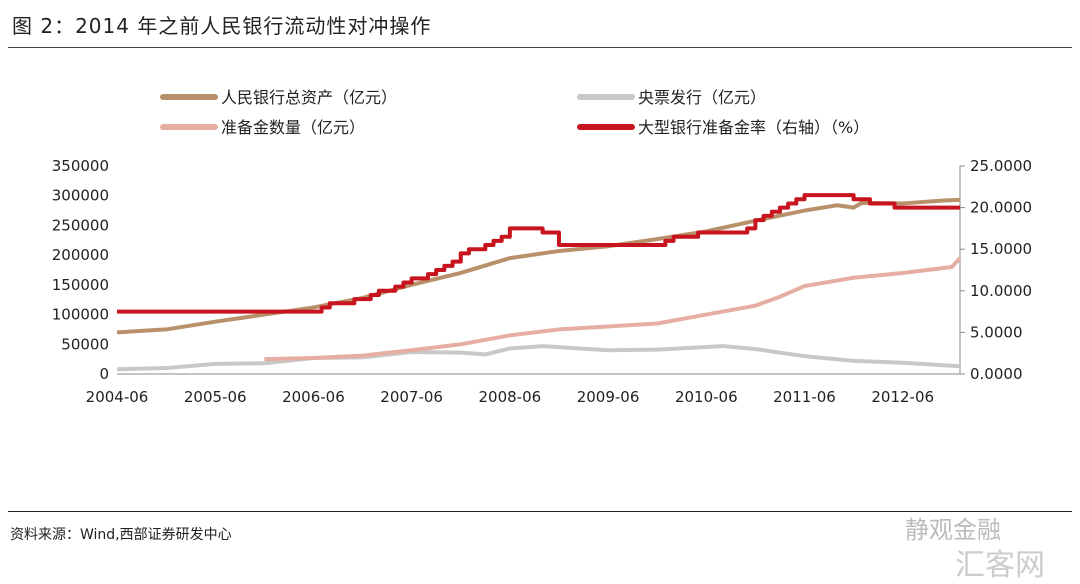 Image resolution: width=1080 pixels, height=584 pixels. What do you see at coordinates (702, 97) in the screenshot?
I see `legend-label: 央票发行（亿元）` at bounding box center [702, 97].